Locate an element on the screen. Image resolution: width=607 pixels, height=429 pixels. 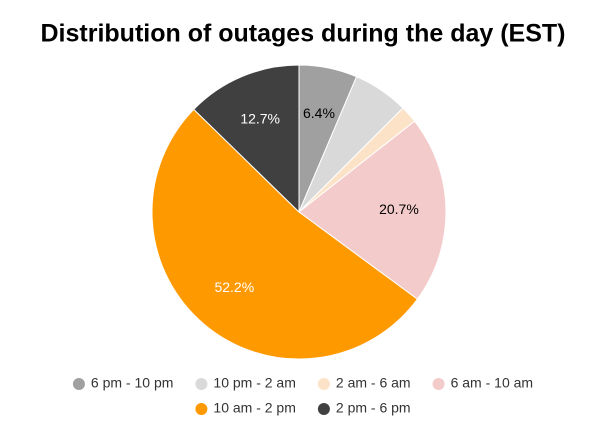
data-label: 52.2% is located at coordinates (234, 287).